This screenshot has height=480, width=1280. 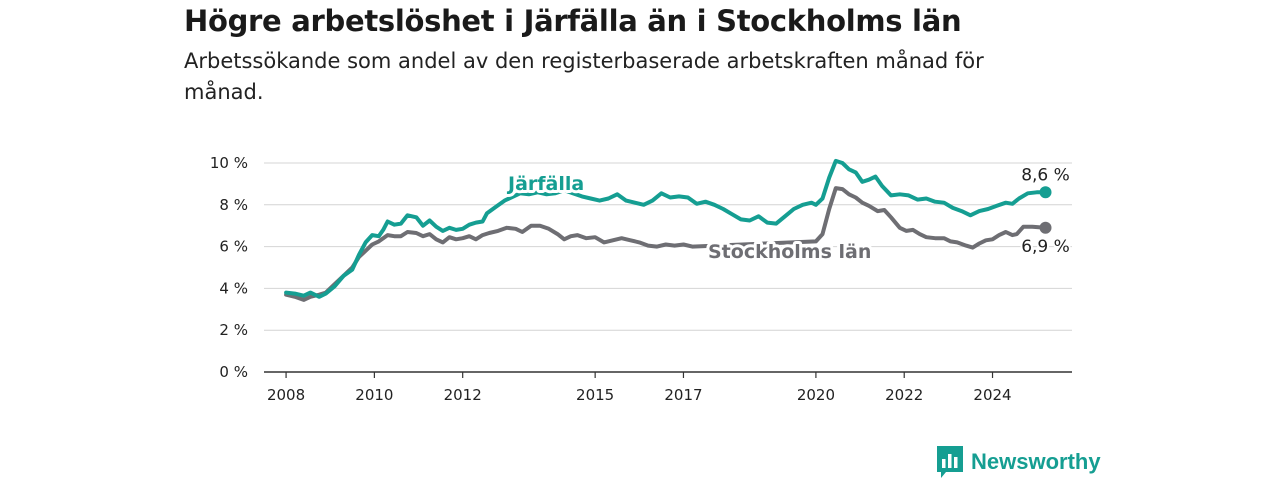 What do you see at coordinates (233, 372) in the screenshot?
I see `y-tick-label: 0 %` at bounding box center [233, 372].